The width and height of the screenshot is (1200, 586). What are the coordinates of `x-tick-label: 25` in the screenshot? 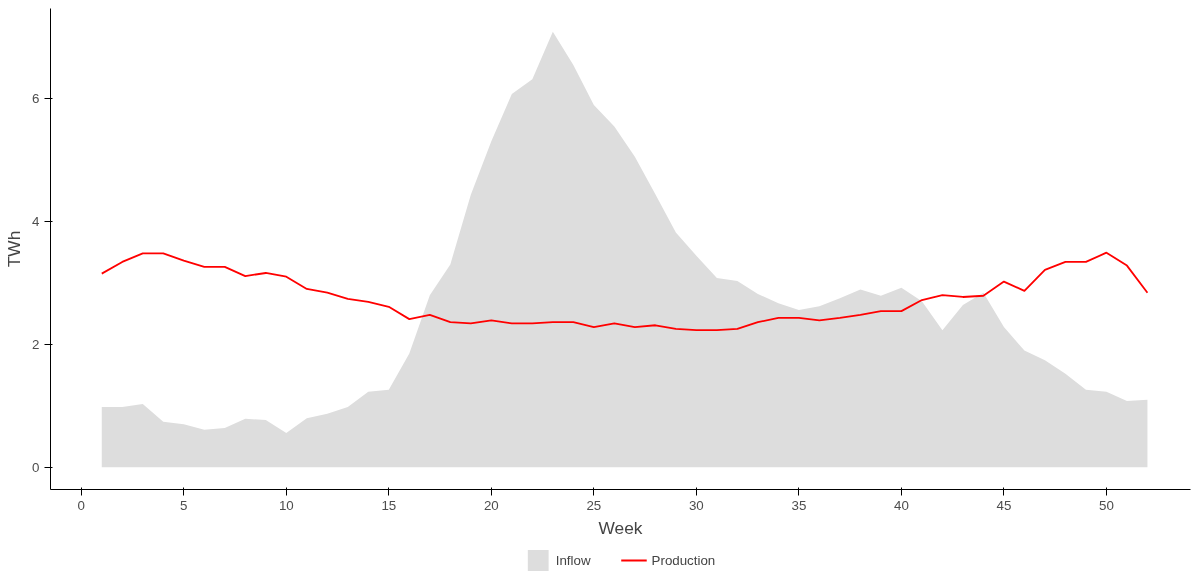 It's located at (594, 505).